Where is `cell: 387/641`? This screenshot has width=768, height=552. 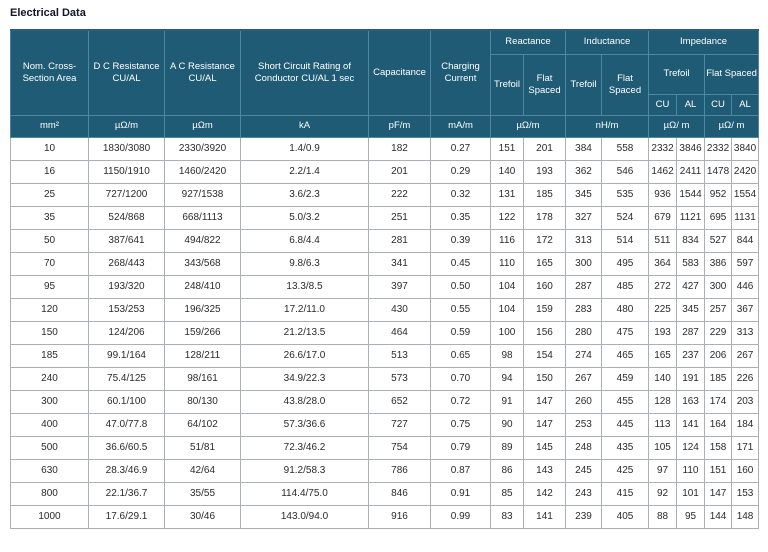 cell: 387/641 is located at coordinates (126, 240).